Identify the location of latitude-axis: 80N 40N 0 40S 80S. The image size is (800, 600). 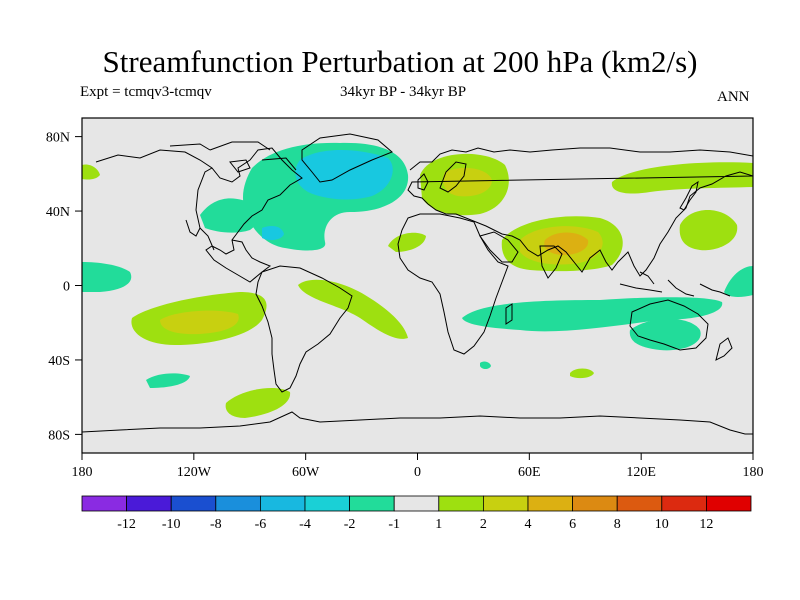
(64, 287).